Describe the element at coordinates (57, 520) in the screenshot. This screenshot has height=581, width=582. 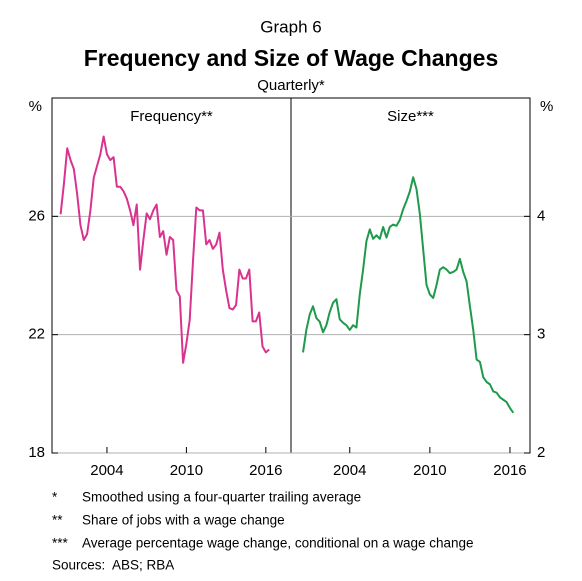
I see `note-symbol: **` at that location.